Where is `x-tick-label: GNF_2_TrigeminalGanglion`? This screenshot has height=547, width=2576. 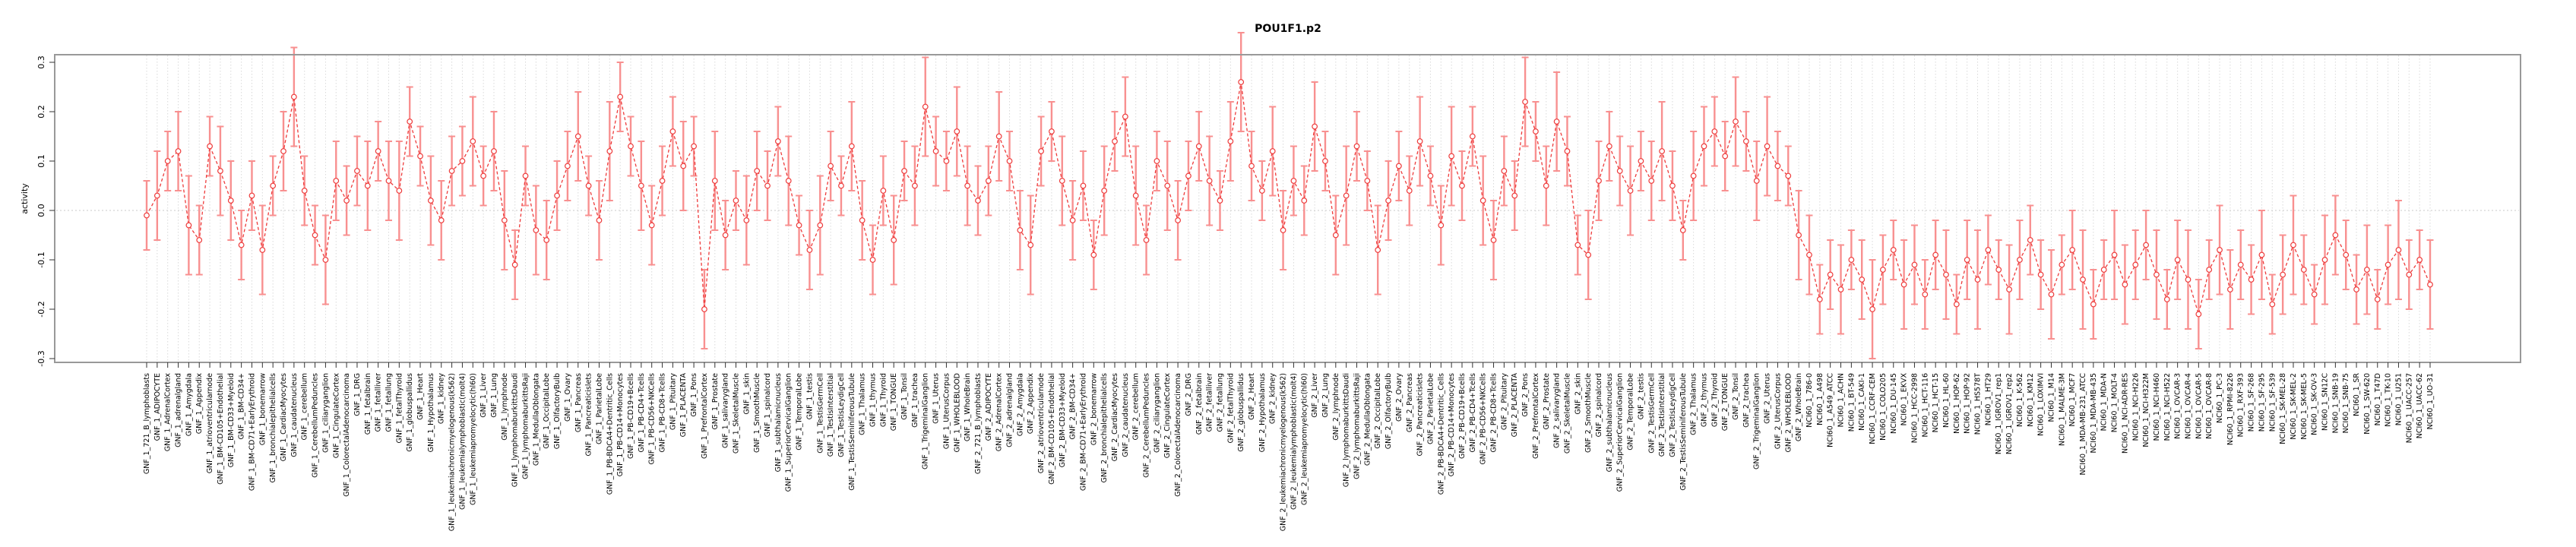 x-tick-label: GNF_2_TrigeminalGanglion is located at coordinates (1757, 421).